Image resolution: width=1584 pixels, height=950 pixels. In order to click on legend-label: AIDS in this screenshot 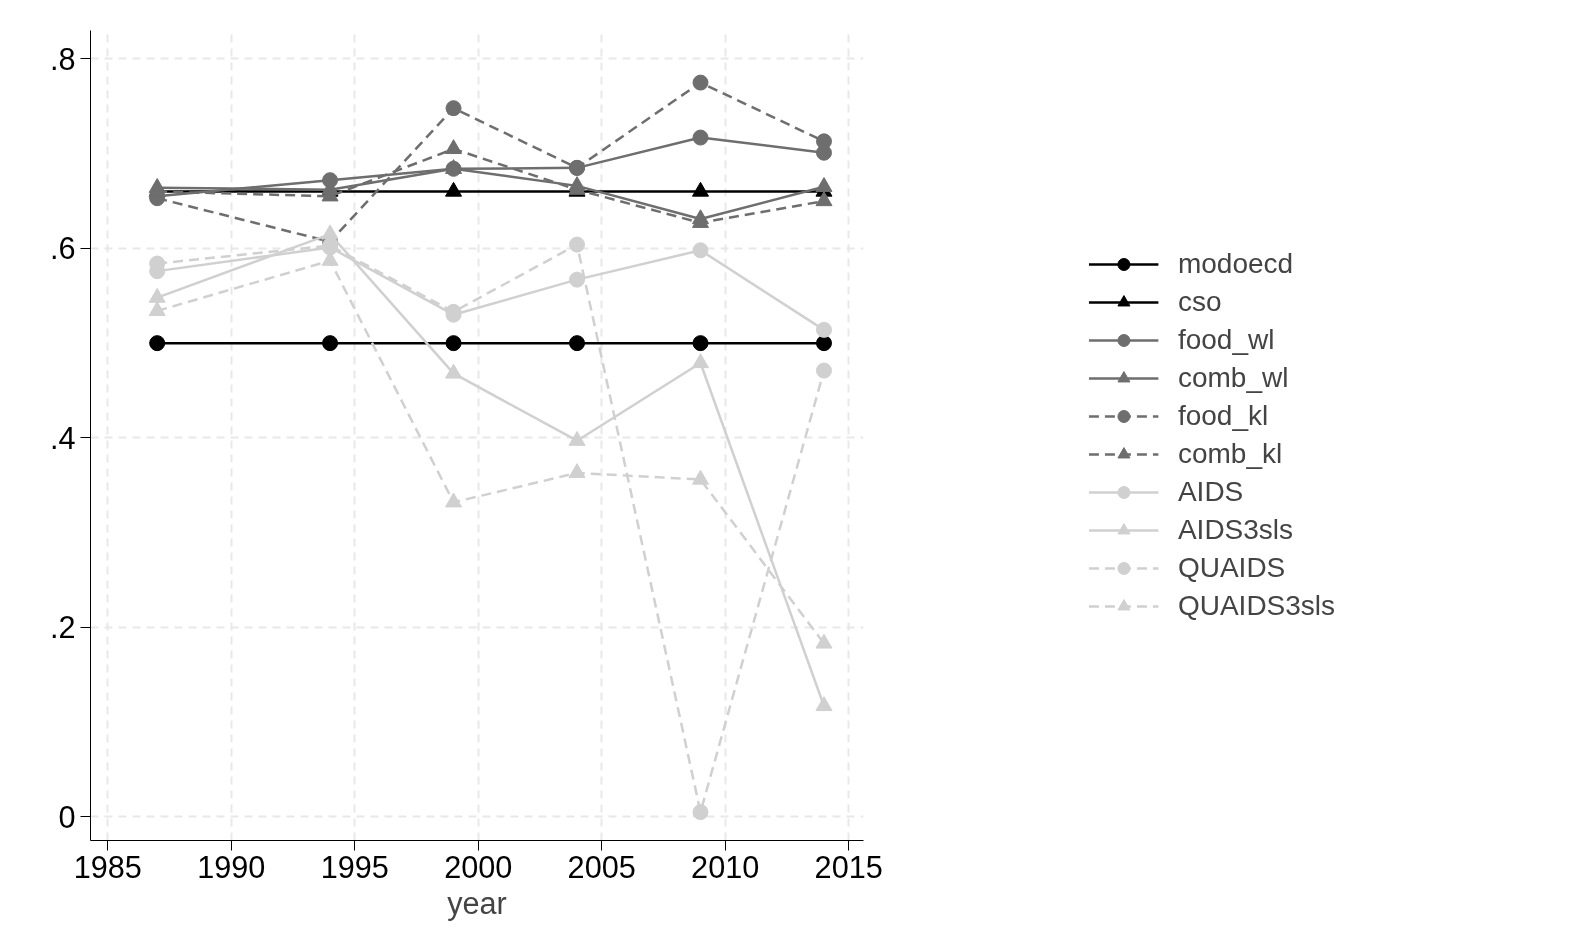, I will do `click(1210, 492)`.